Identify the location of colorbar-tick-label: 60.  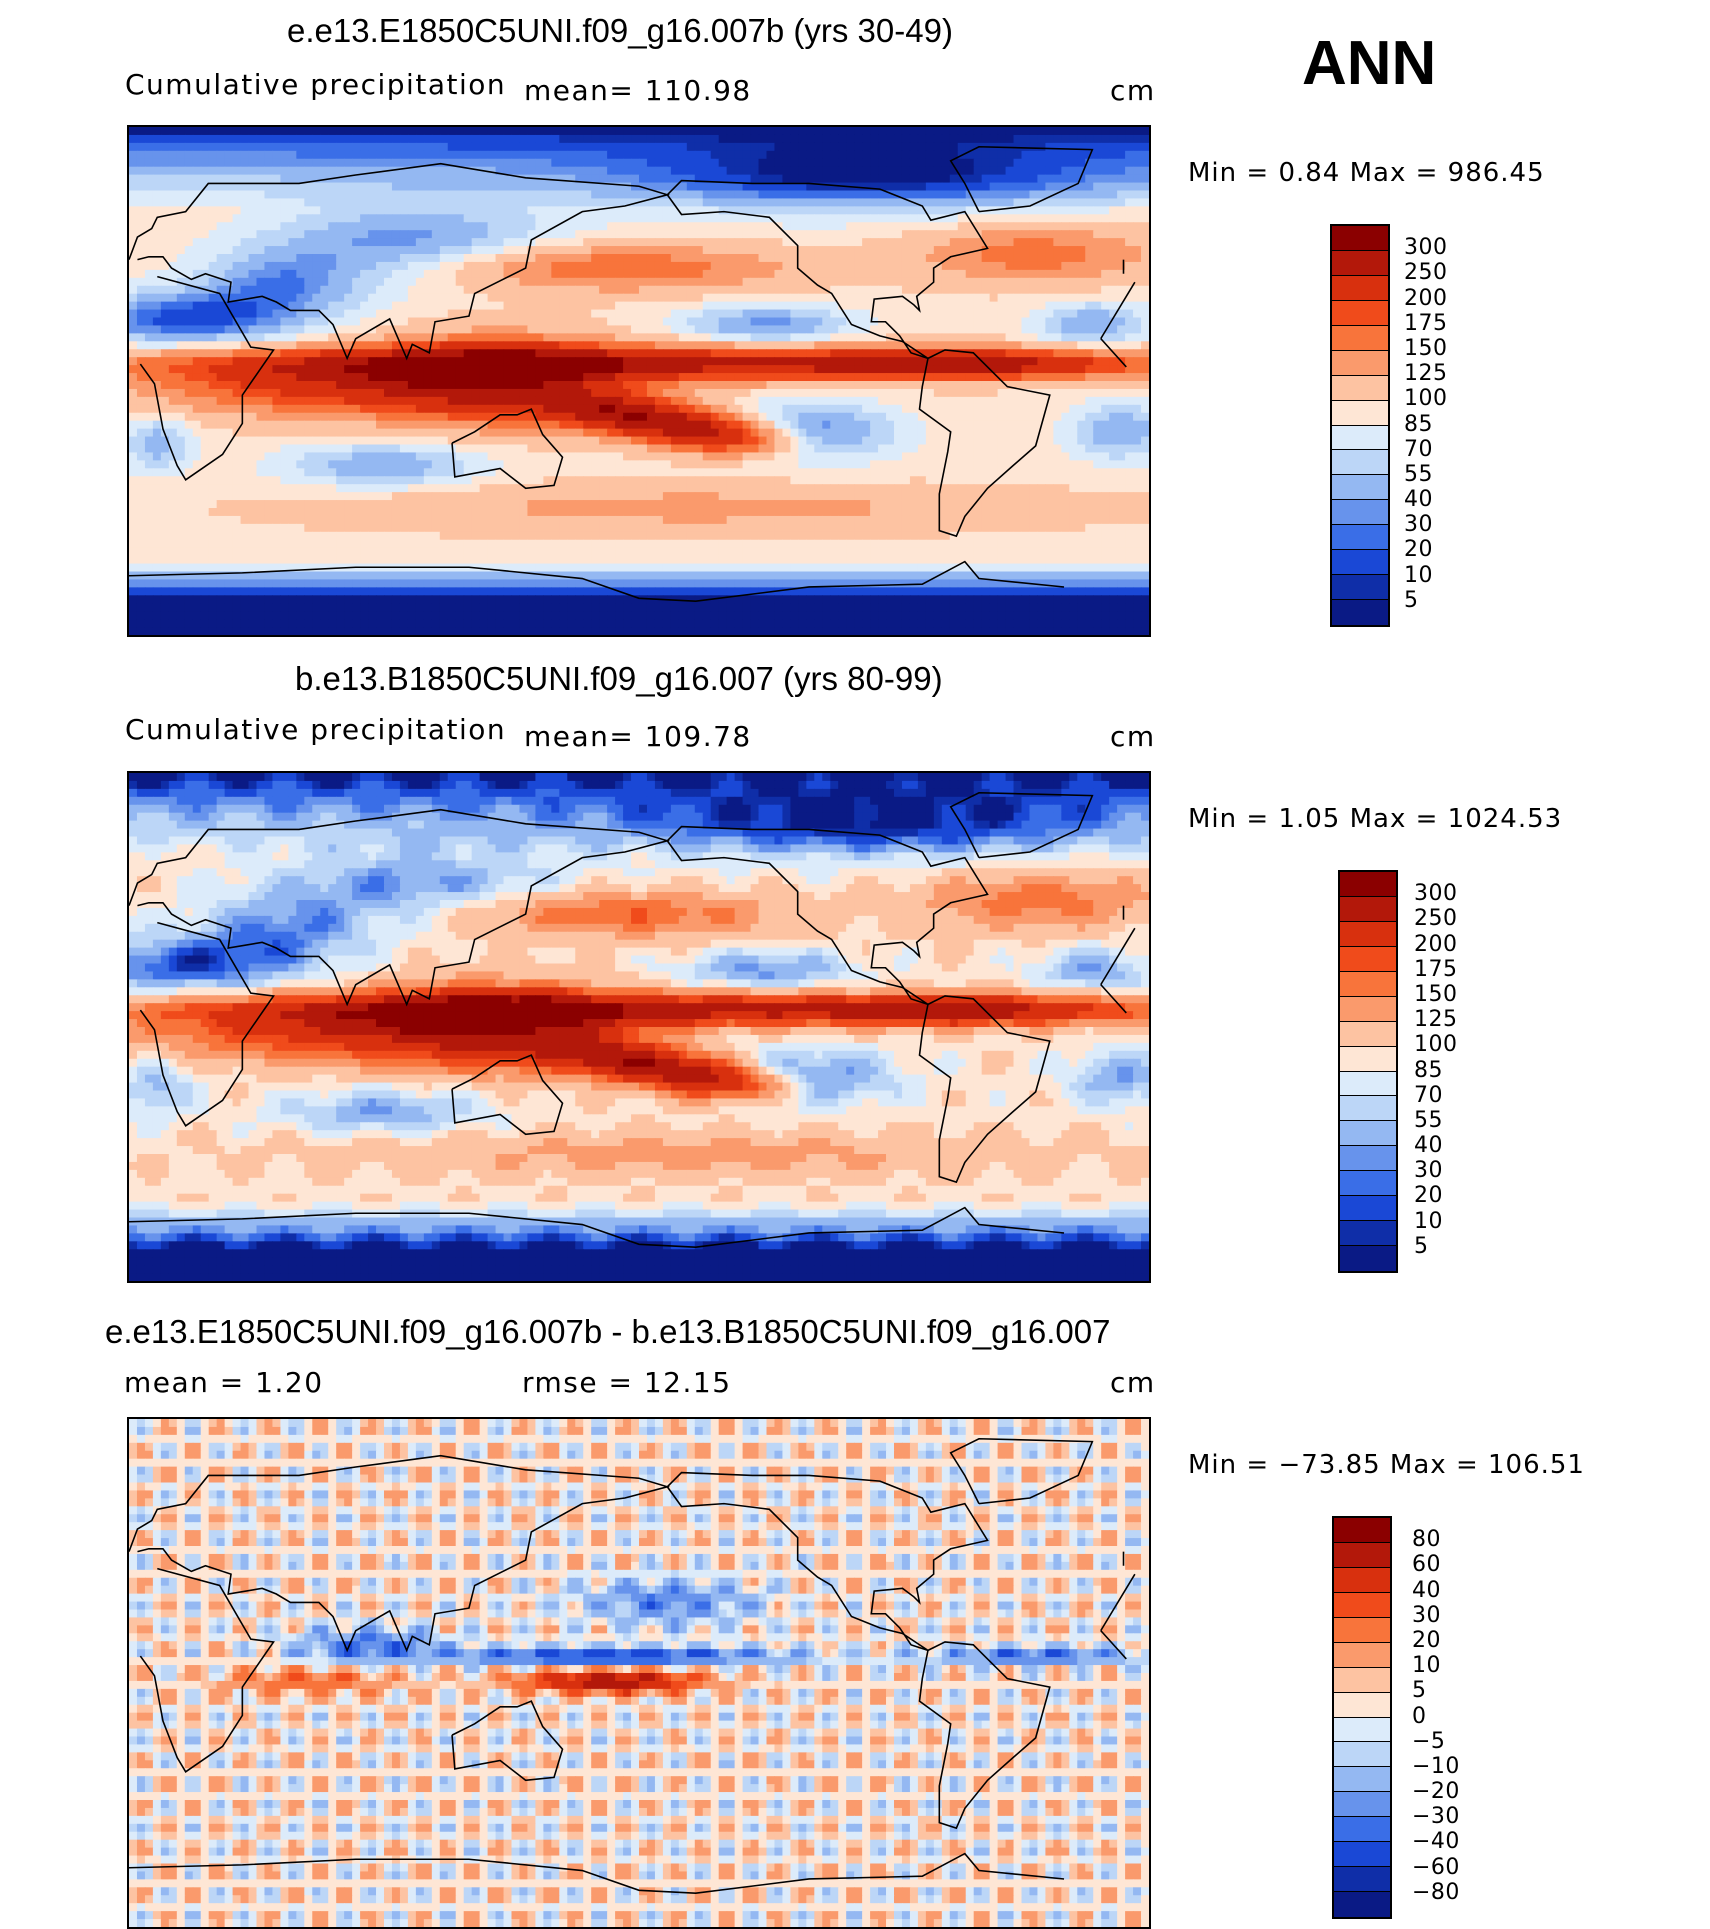
(1426, 1564).